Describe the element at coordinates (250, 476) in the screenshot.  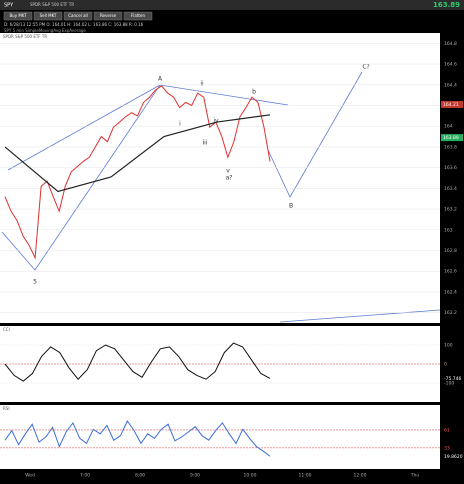
I see `x-tick-label: 10:00` at that location.